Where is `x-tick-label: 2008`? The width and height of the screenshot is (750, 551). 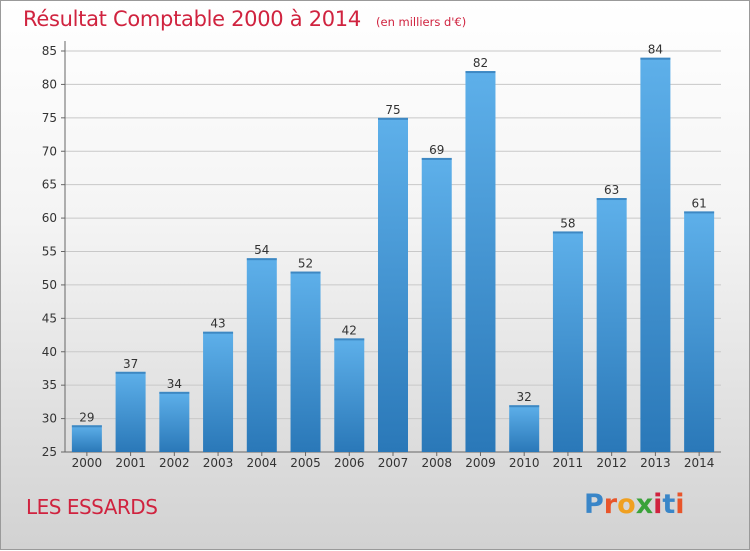
x-tick-label: 2008 is located at coordinates (436, 463).